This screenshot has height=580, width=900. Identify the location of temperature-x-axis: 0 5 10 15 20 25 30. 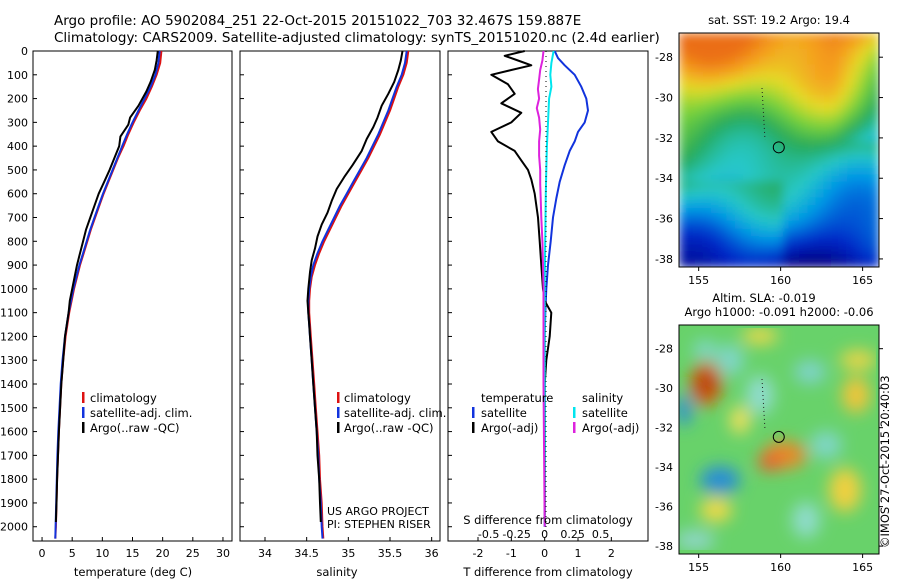
(134, 548).